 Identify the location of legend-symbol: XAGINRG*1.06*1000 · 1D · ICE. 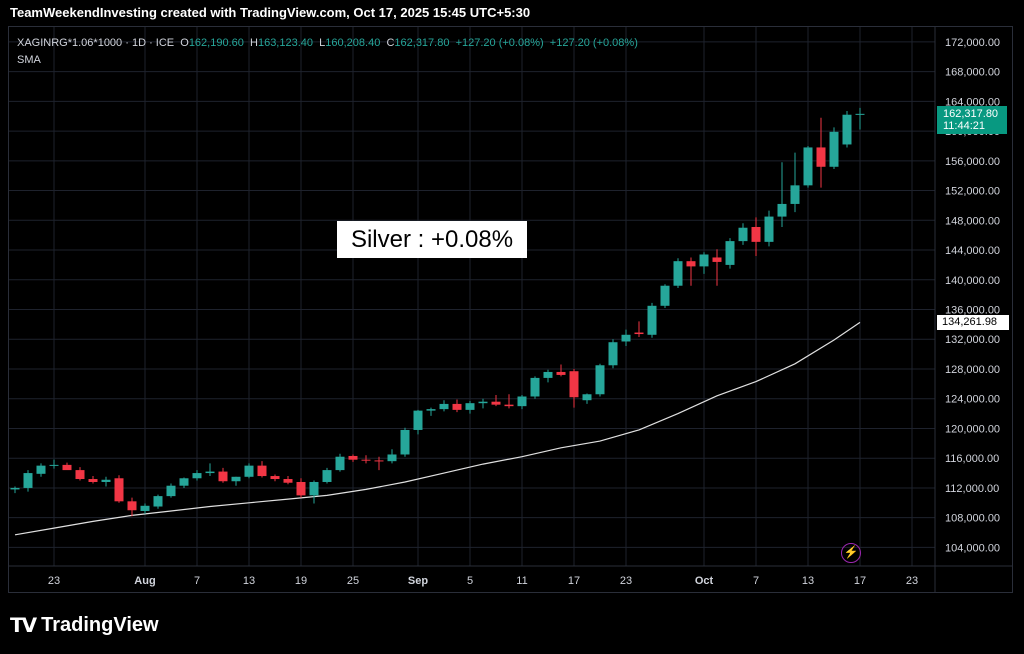
(96, 43).